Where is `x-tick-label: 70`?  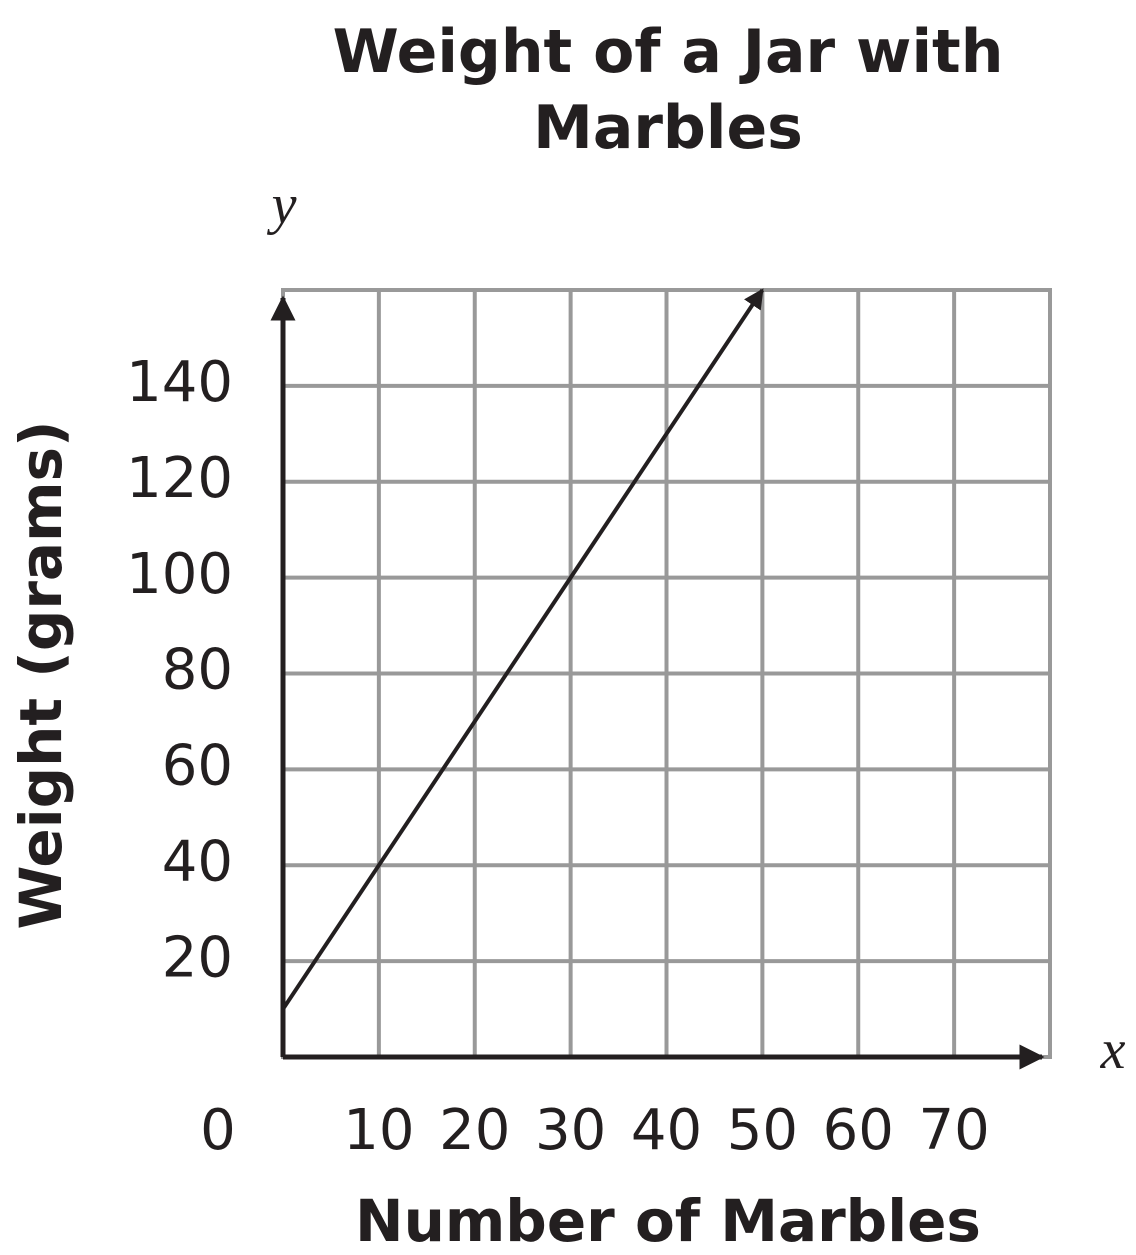
x-tick-label: 70 is located at coordinates (953, 1130).